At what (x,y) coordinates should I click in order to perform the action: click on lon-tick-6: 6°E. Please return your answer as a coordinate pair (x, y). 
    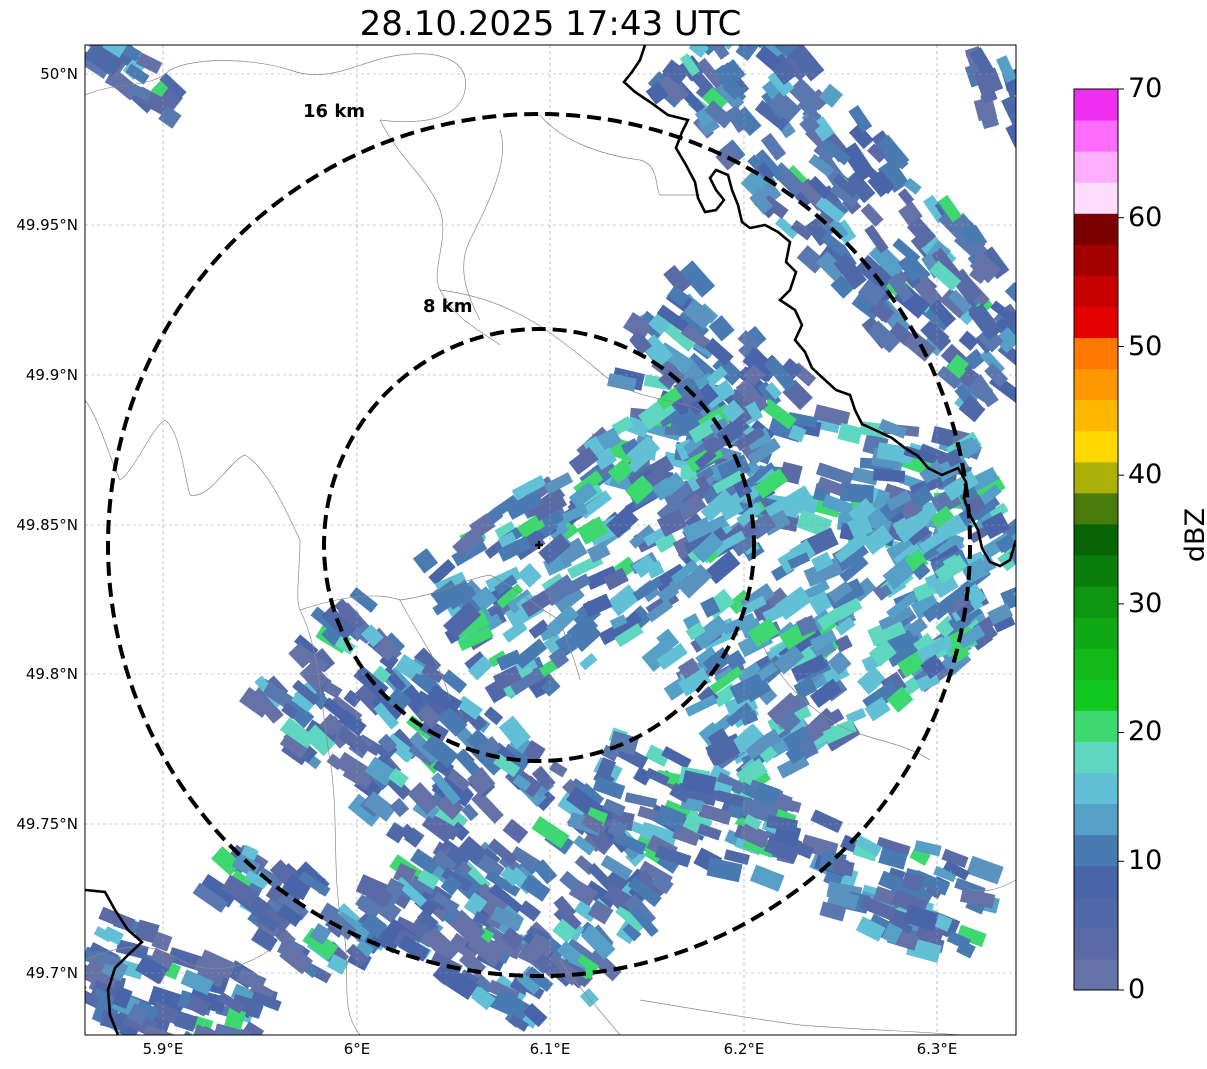
    Looking at the image, I should click on (357, 1049).